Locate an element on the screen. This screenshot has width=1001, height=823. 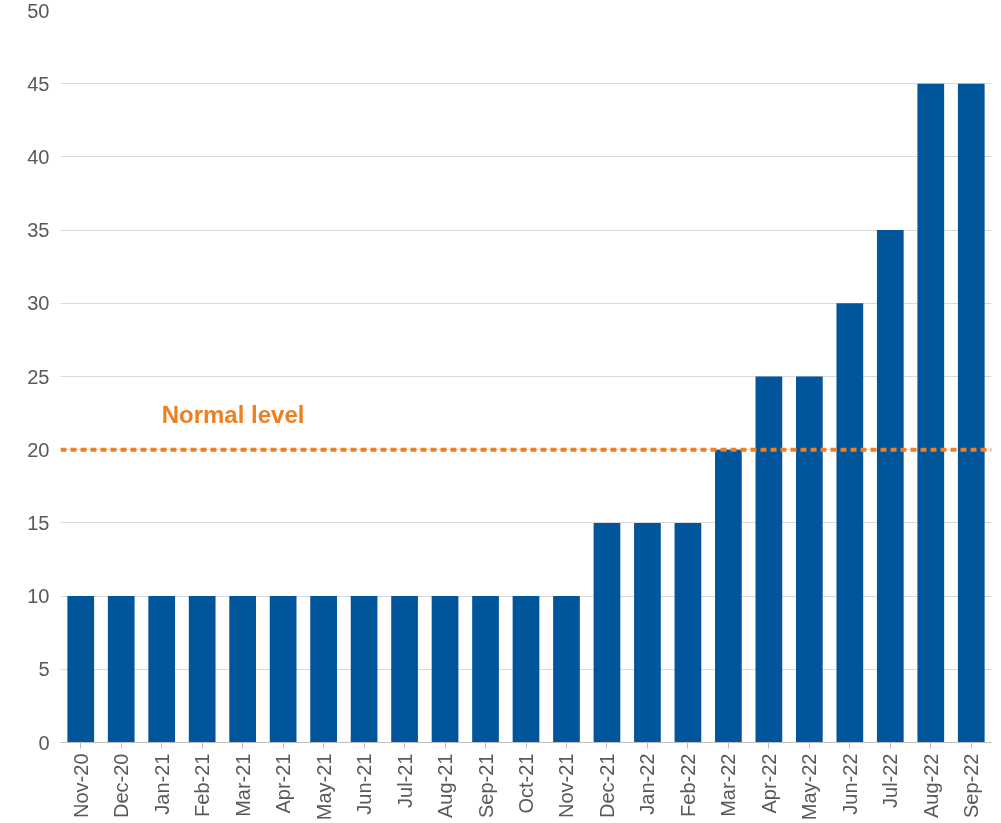
x-tick-label: Jan-21 is located at coordinates (161, 784).